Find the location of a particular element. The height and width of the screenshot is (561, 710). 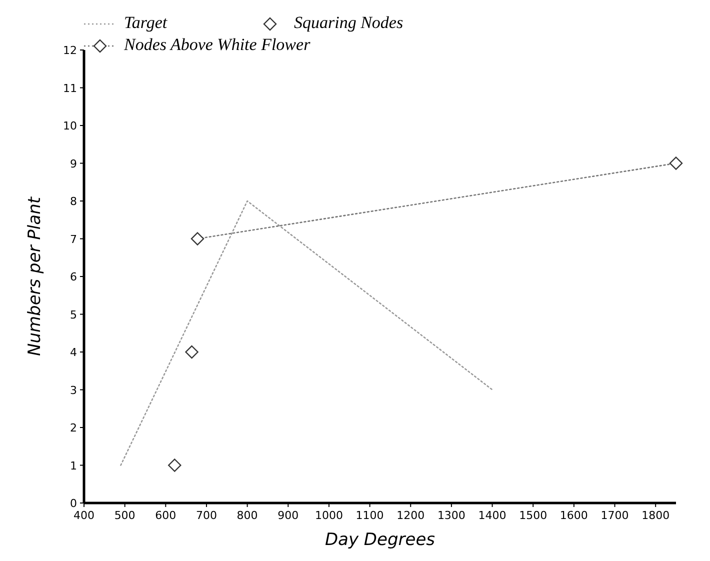

x-tick-label: 1600 is located at coordinates (574, 515).